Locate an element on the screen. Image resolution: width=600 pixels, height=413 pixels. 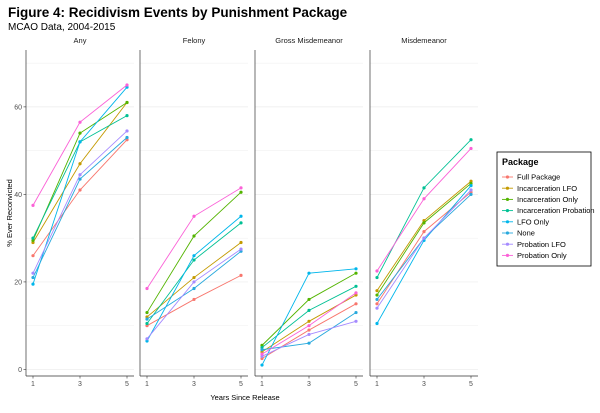
facet-label-any: Any is located at coordinates (80, 40).